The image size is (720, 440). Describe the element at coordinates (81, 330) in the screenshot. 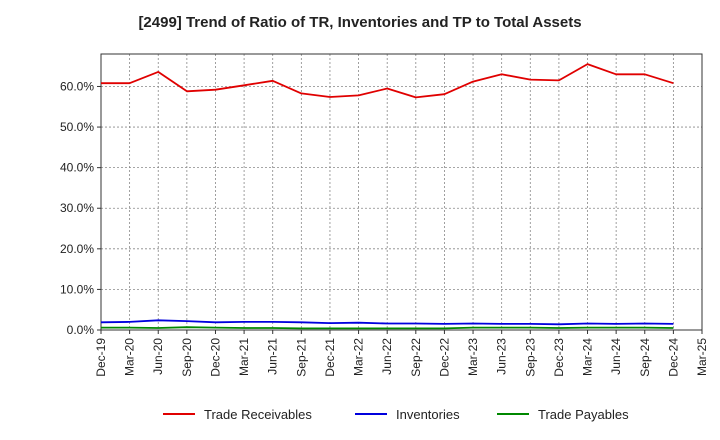

I see `y-tick-label: 0.0%` at that location.